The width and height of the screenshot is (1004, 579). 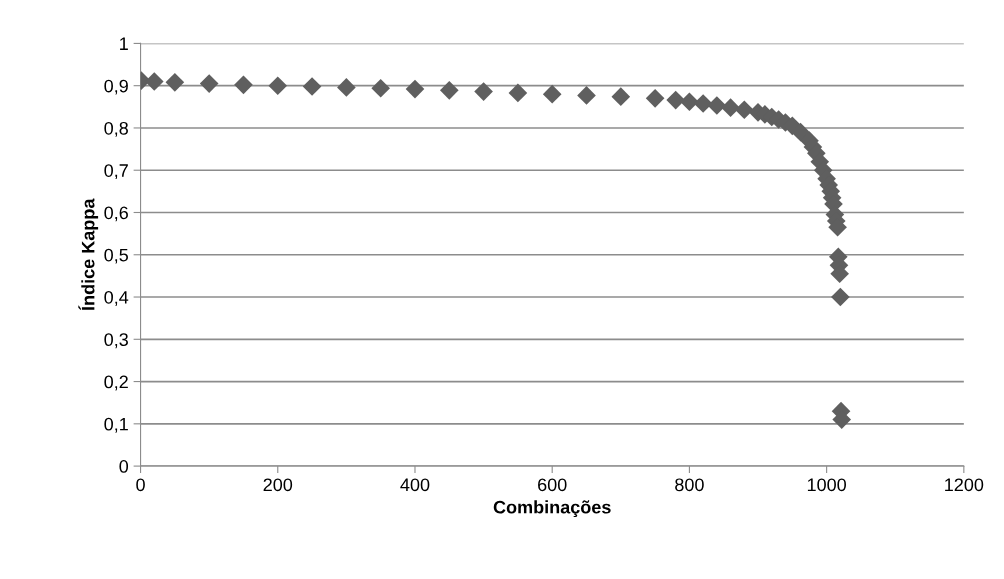 I want to click on y-tick-label: 0,1, so click(x=116, y=425).